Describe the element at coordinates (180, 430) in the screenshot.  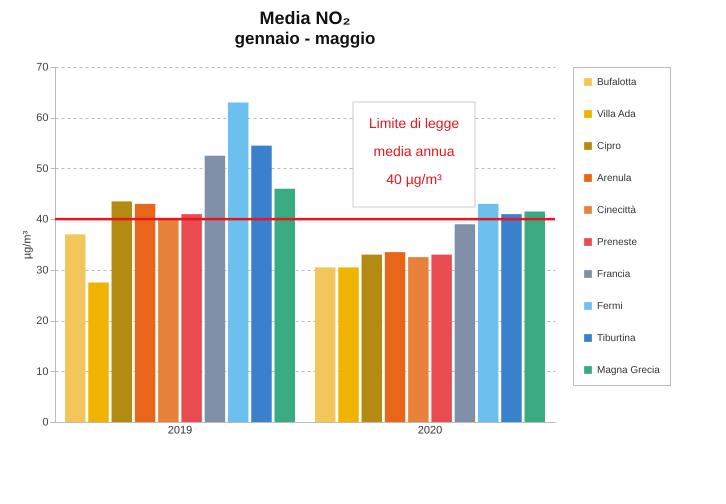
I see `x-tick-label: 2019` at that location.